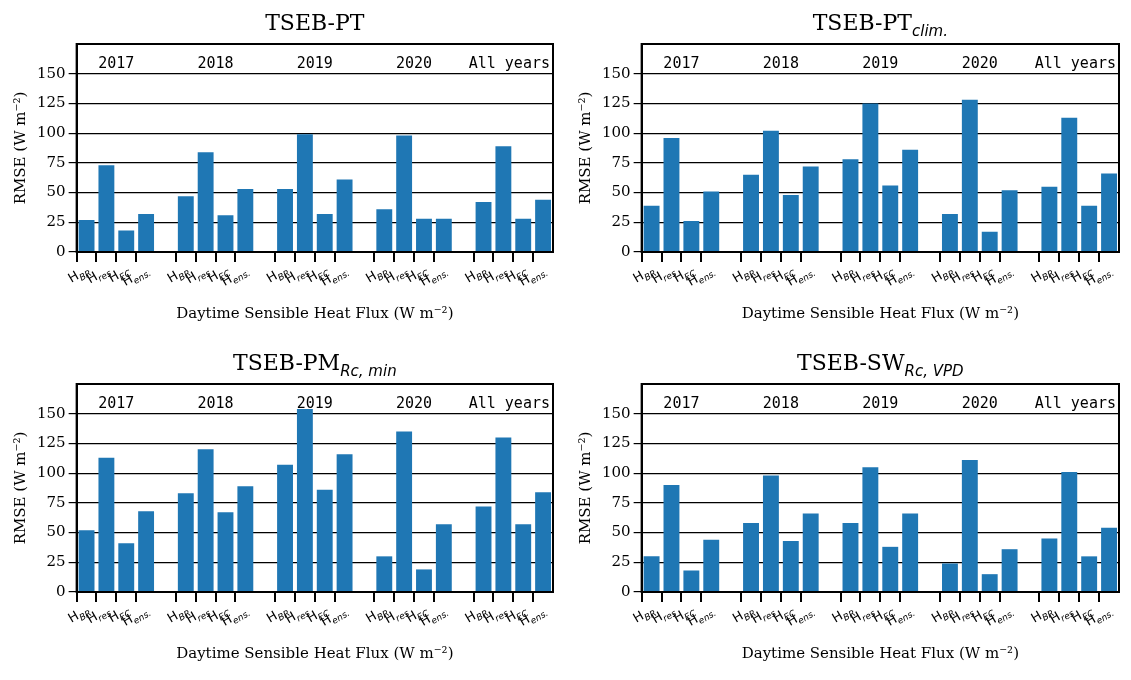  I want to click on y-tick-label: 75, so click(56, 161).